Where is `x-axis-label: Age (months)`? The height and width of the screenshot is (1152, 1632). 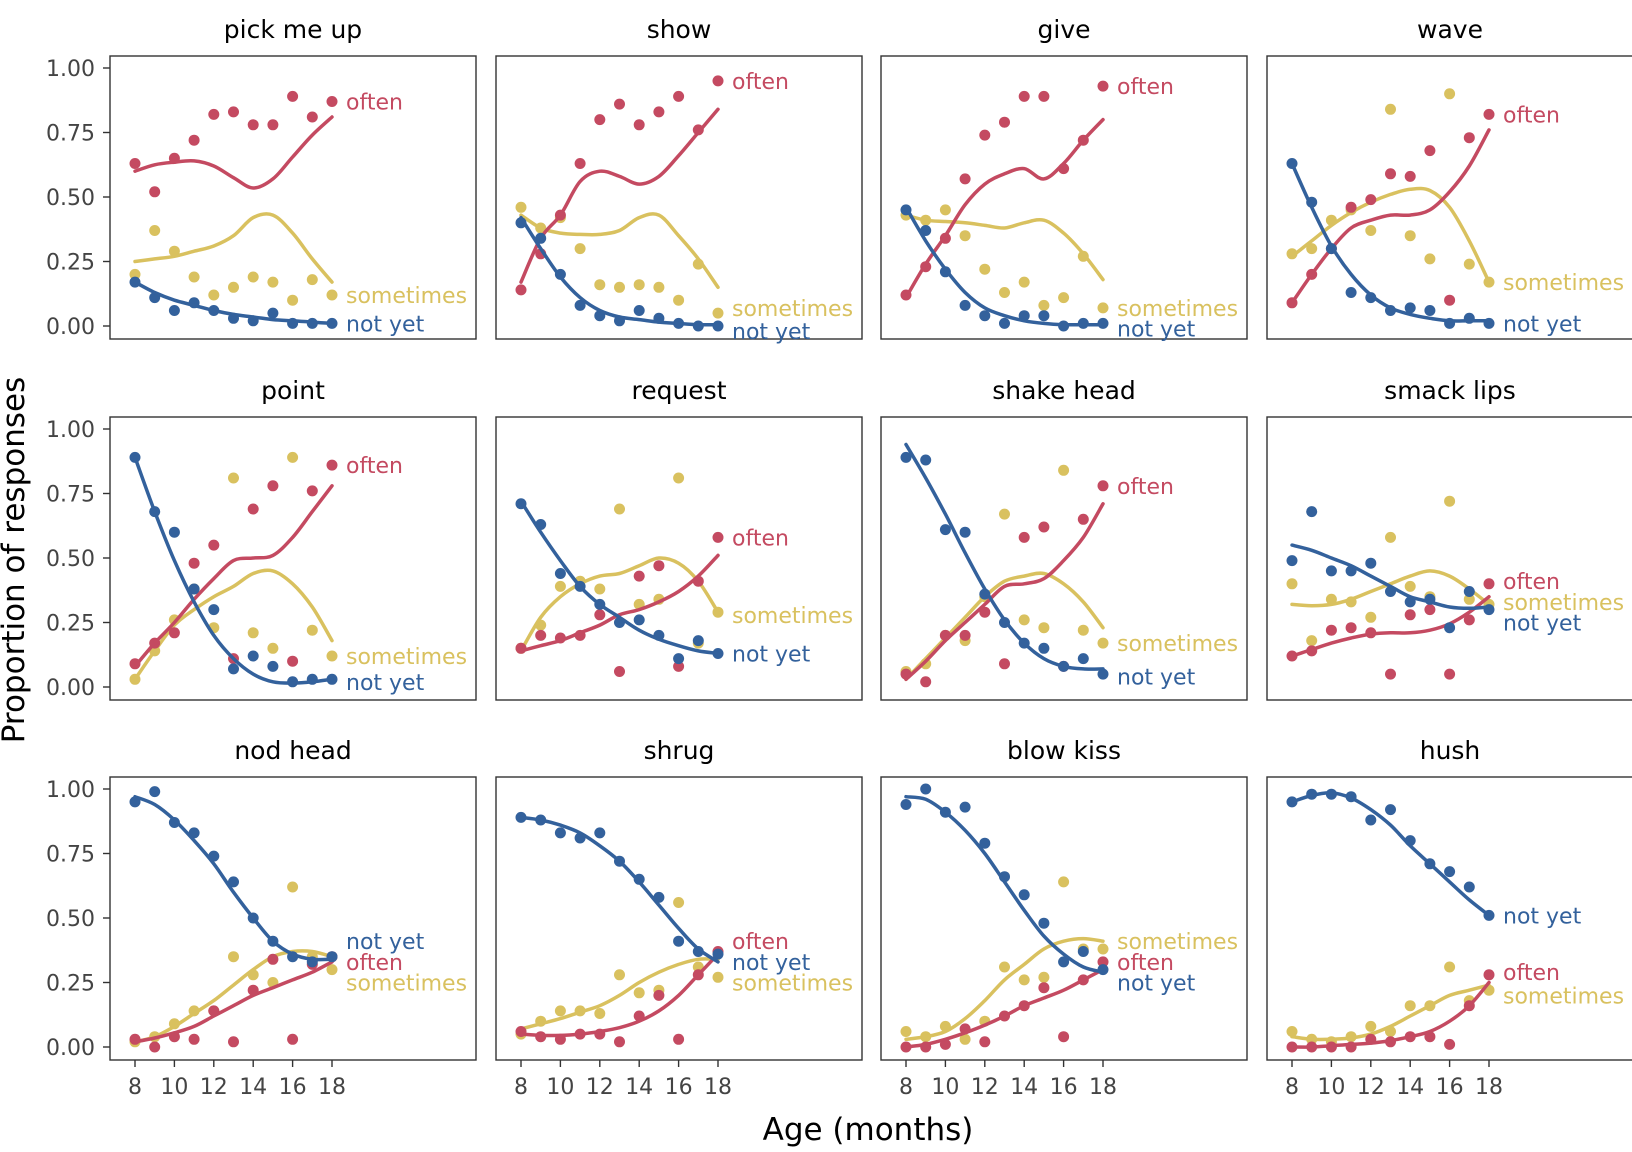 x-axis-label: Age (months) is located at coordinates (868, 1130).